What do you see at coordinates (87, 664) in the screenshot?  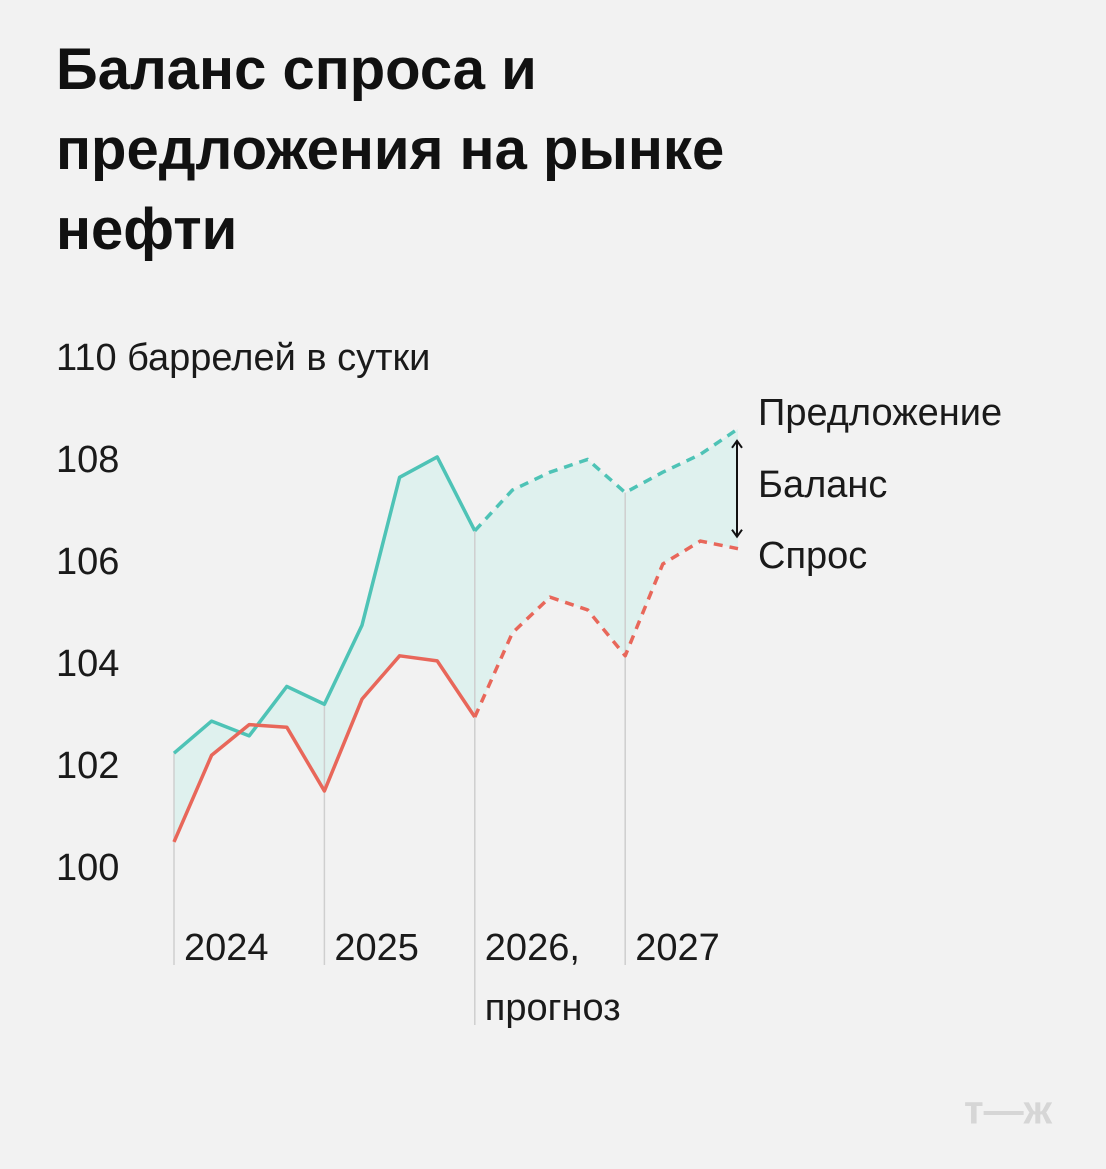 I see `y-tick-label: 104` at bounding box center [87, 664].